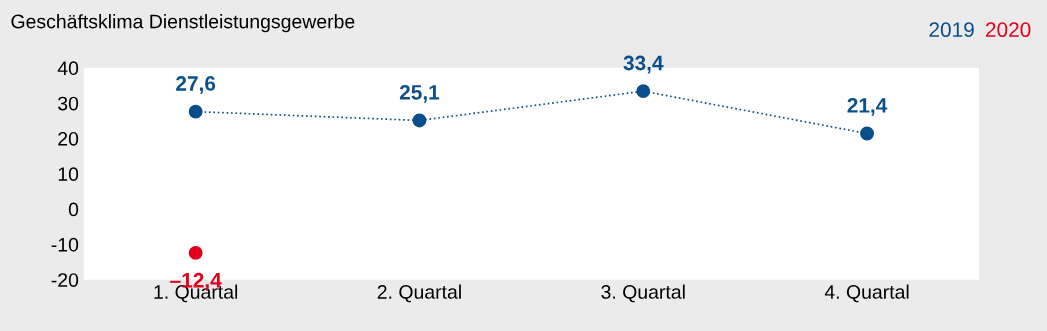 The width and height of the screenshot is (1047, 331). I want to click on y-tick-label: 40, so click(68, 68).